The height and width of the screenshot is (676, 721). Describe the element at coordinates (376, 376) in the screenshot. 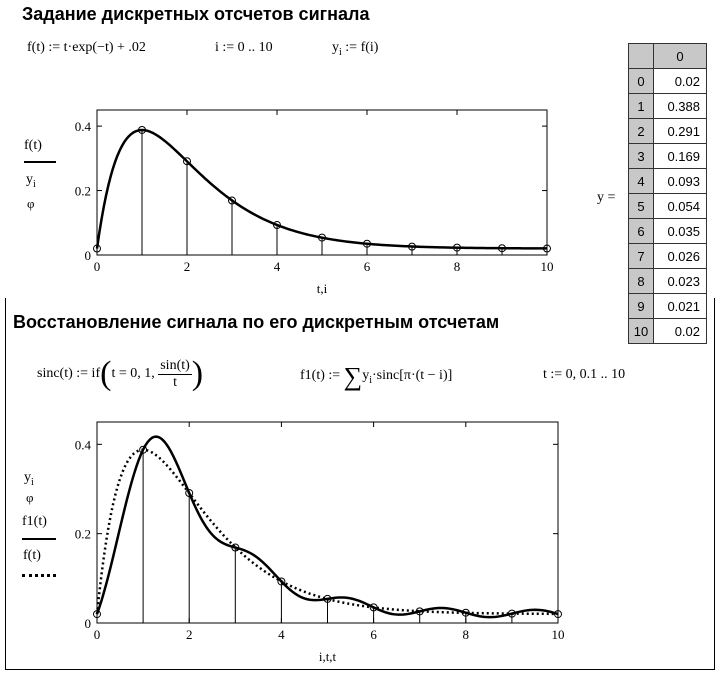

I see `formula-f1-definition: f1(t) := ∑yi·sinc[π·(t − i)]` at that location.